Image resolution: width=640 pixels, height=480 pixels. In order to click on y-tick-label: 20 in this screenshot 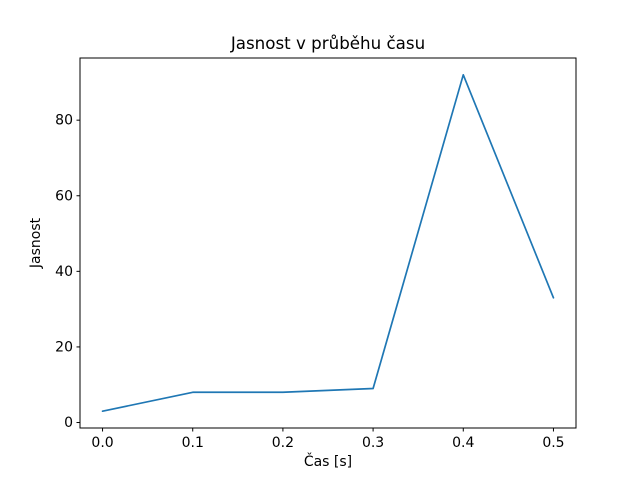, I will do `click(64, 347)`.